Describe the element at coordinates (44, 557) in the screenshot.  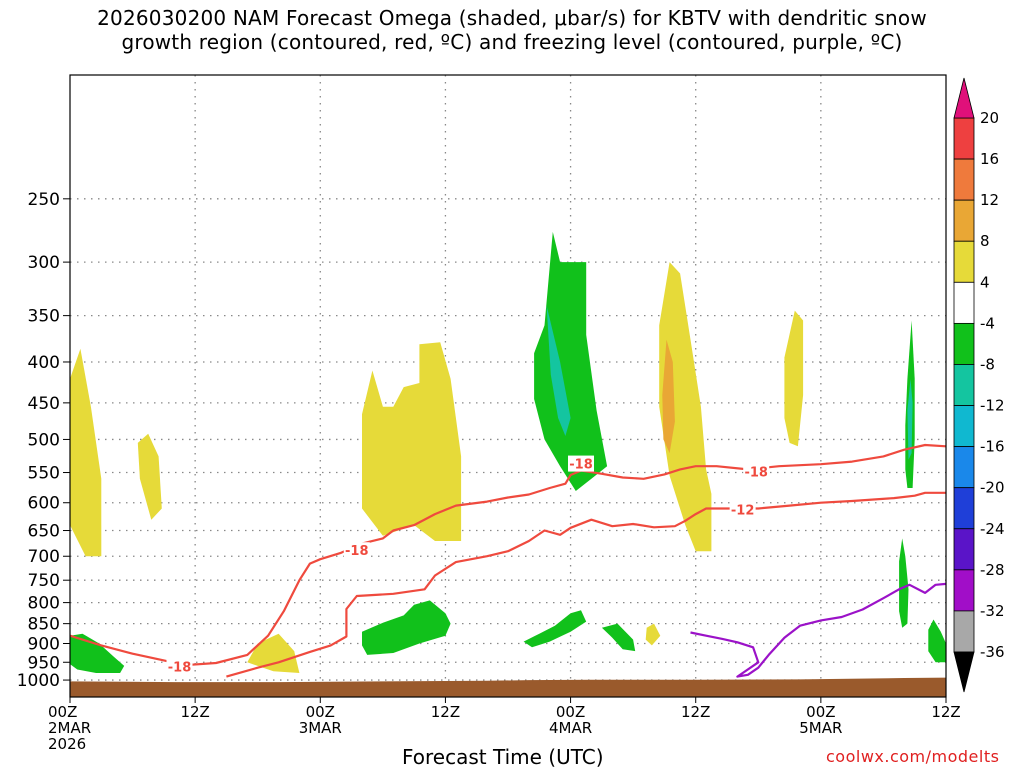
I see `y-tick-label: 700` at that location.